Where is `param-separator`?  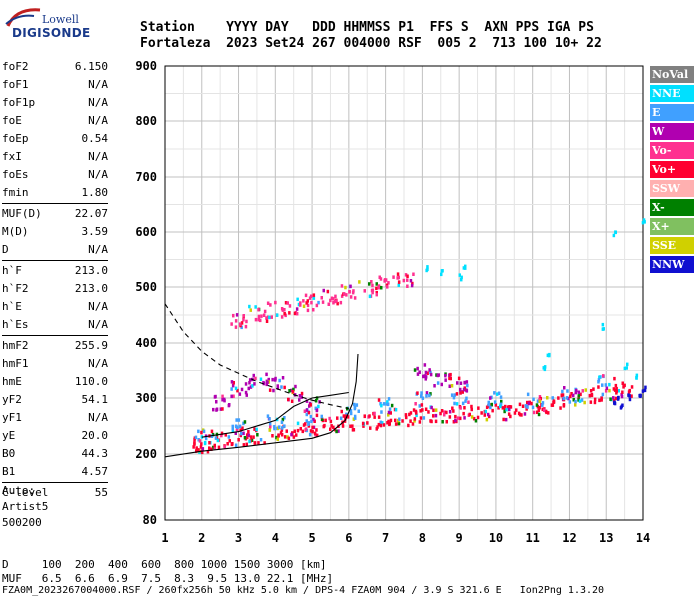 param-separator is located at coordinates (55, 260).